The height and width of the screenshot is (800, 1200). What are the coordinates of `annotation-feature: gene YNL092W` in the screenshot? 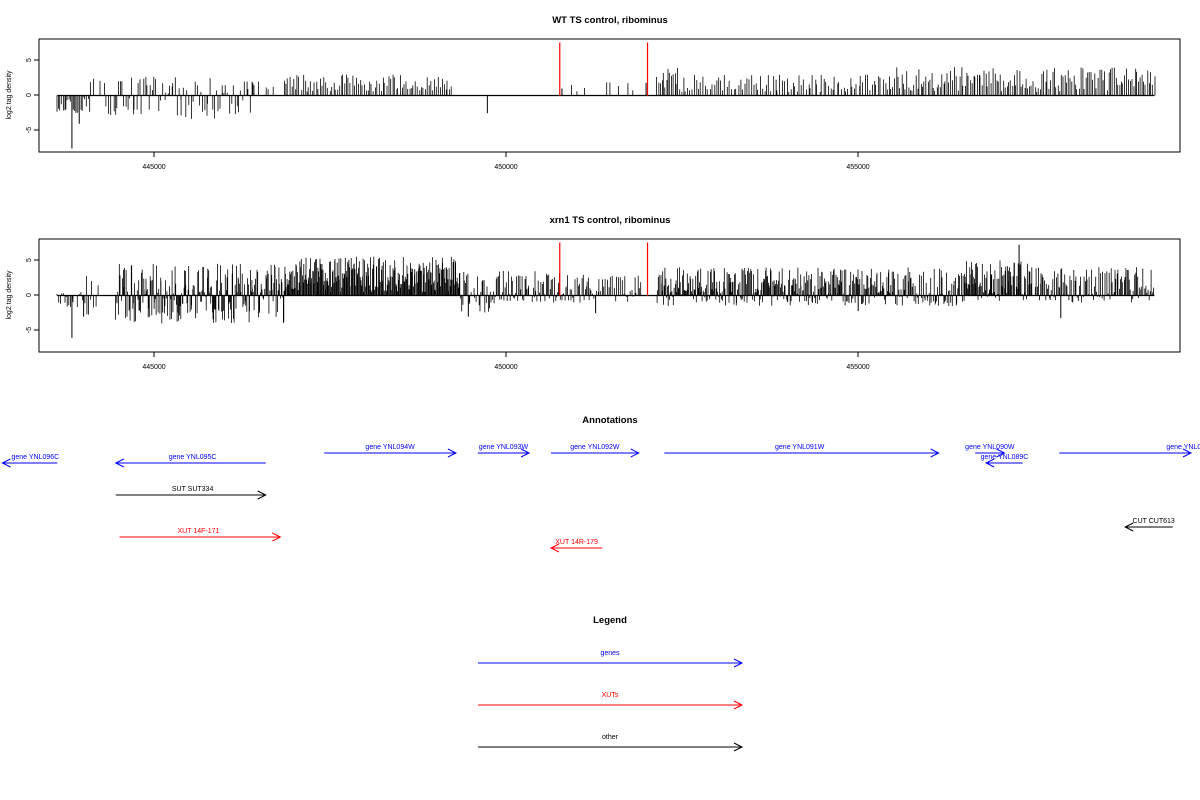 It's located at (595, 451).